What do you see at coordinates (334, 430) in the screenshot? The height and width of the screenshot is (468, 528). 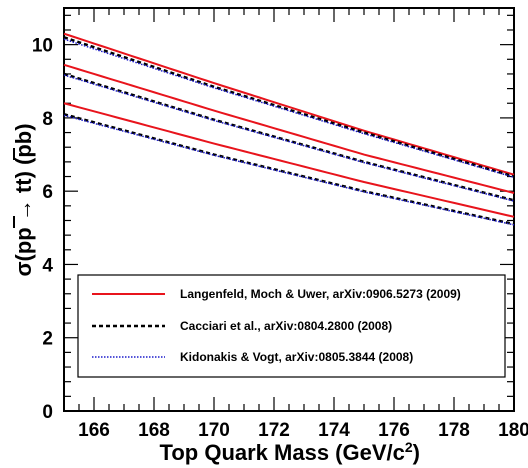 I see `x-tick-label: 174` at bounding box center [334, 430].